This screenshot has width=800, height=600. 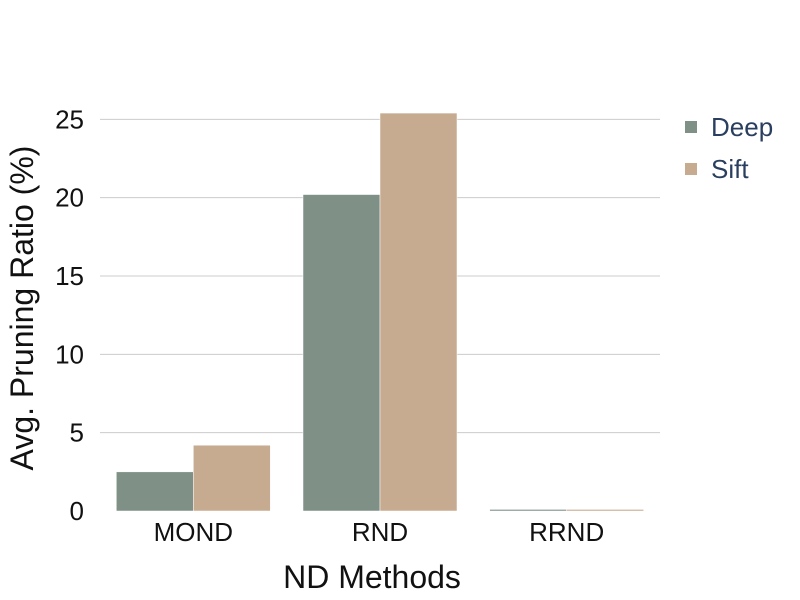 What do you see at coordinates (69, 276) in the screenshot?
I see `y-tick-label: 15` at bounding box center [69, 276].